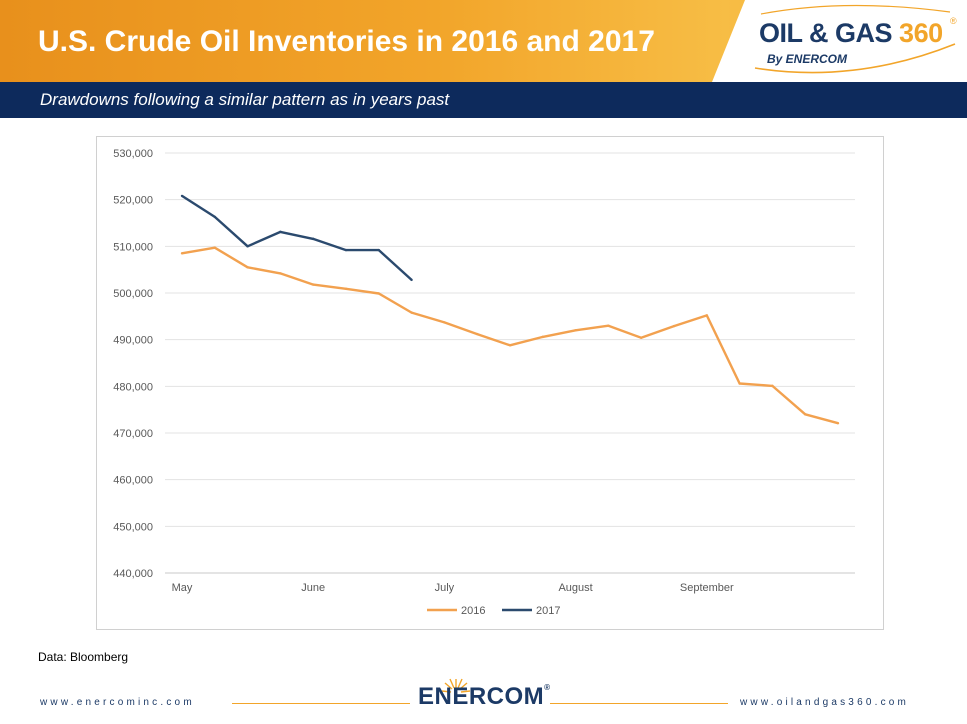  Describe the element at coordinates (83, 657) in the screenshot. I see `data-source-note: Data: Bloomberg` at that location.